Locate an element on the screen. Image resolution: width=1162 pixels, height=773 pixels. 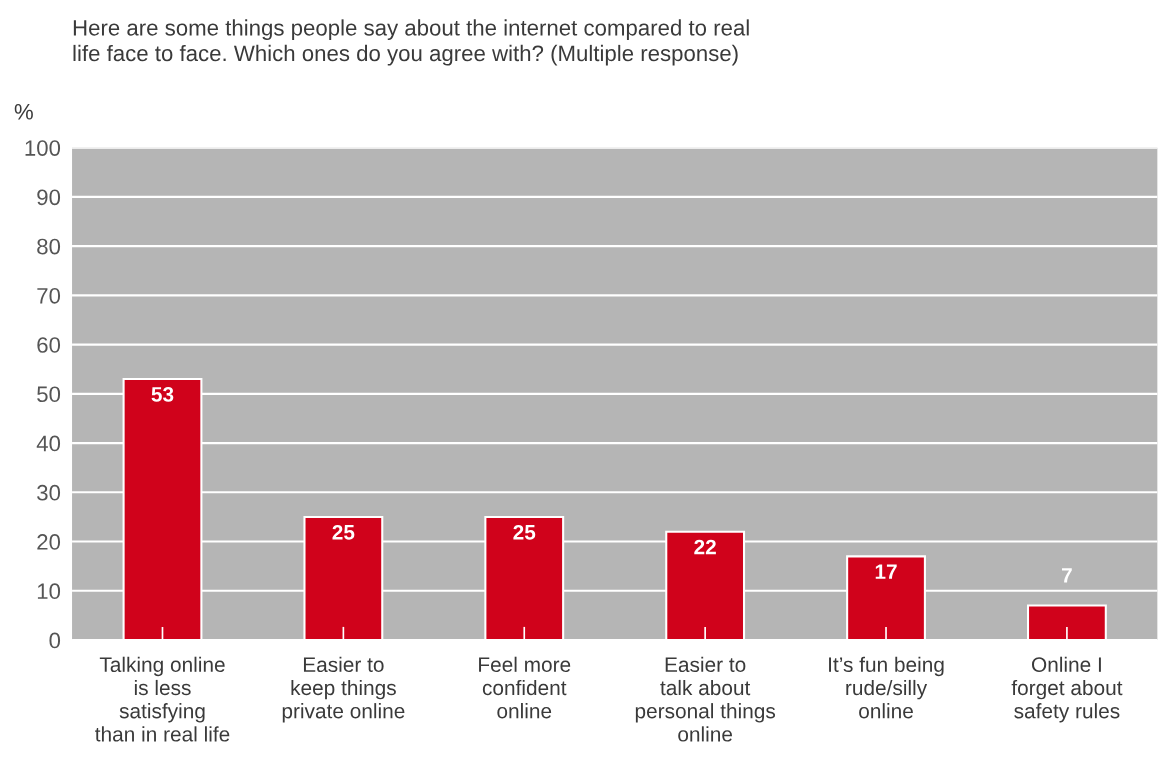
chart-title: Here are some things people say about the internet compared to real life face to face. Which ones do you agree with? (Multiple response) is located at coordinates (411, 42).